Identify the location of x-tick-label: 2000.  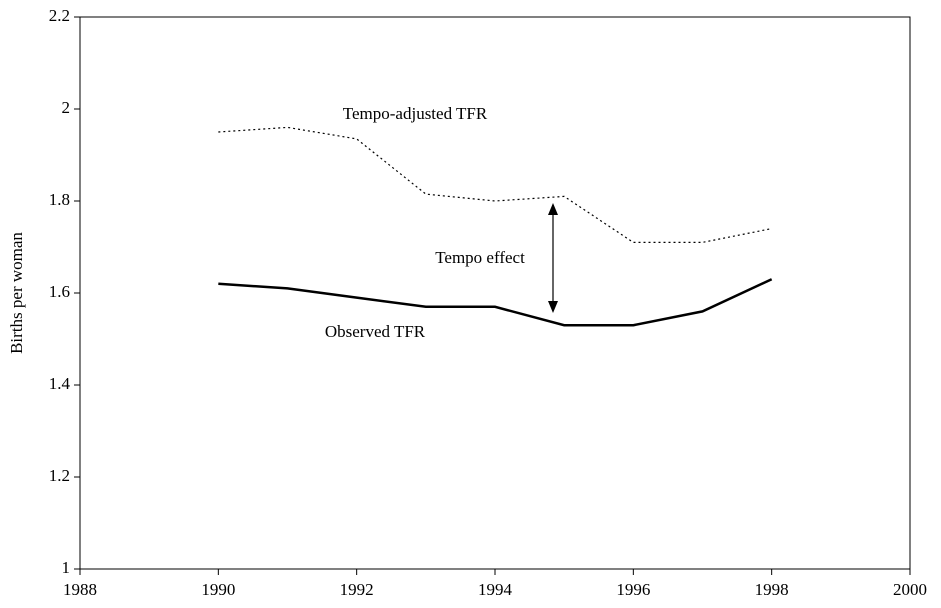
(910, 589).